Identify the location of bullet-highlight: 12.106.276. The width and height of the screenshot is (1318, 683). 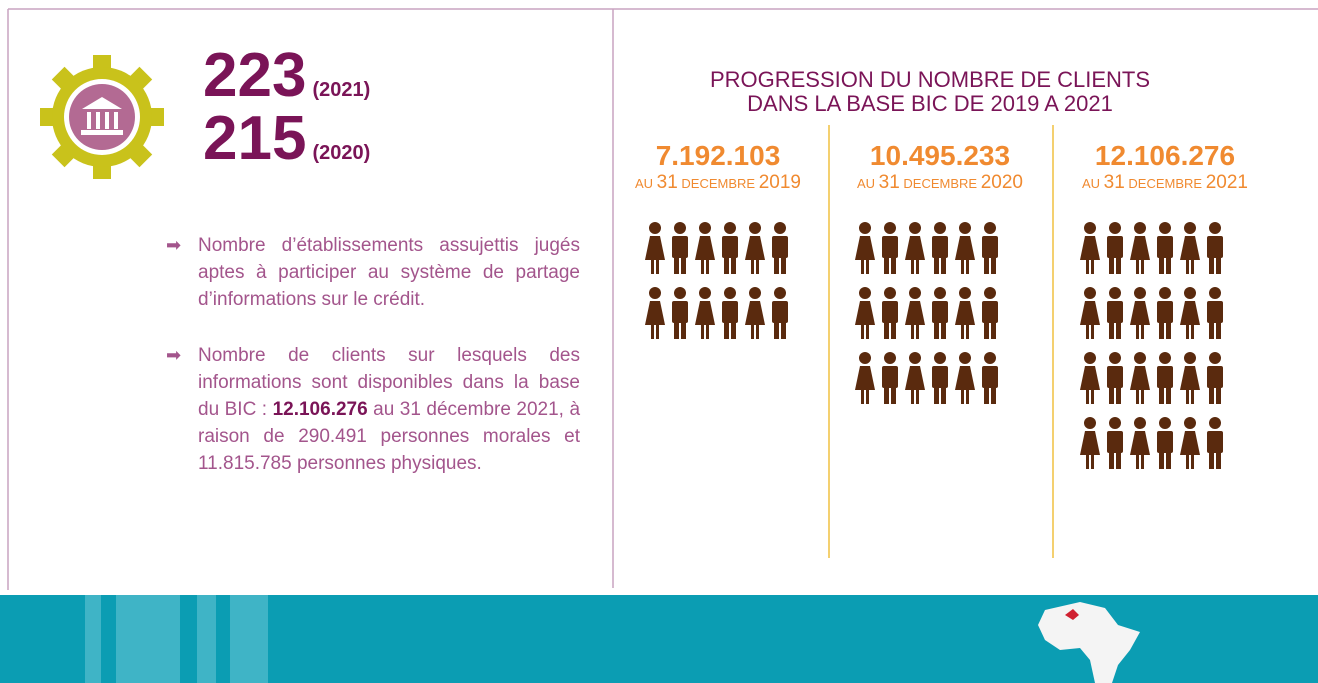
(320, 409).